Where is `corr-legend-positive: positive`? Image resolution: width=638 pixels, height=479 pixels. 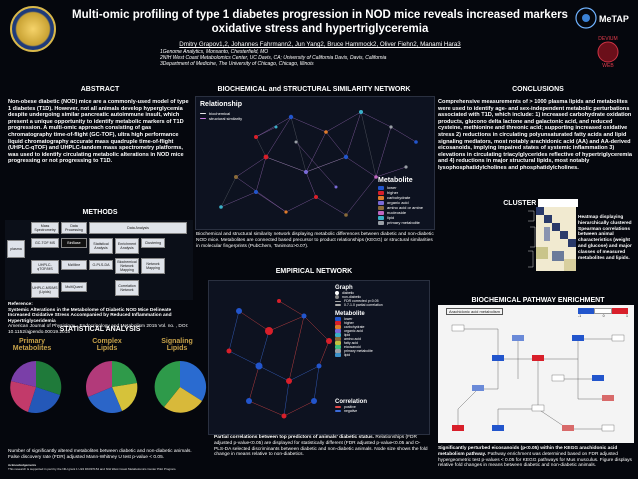 corr-legend-positive: positive is located at coordinates (381, 407).